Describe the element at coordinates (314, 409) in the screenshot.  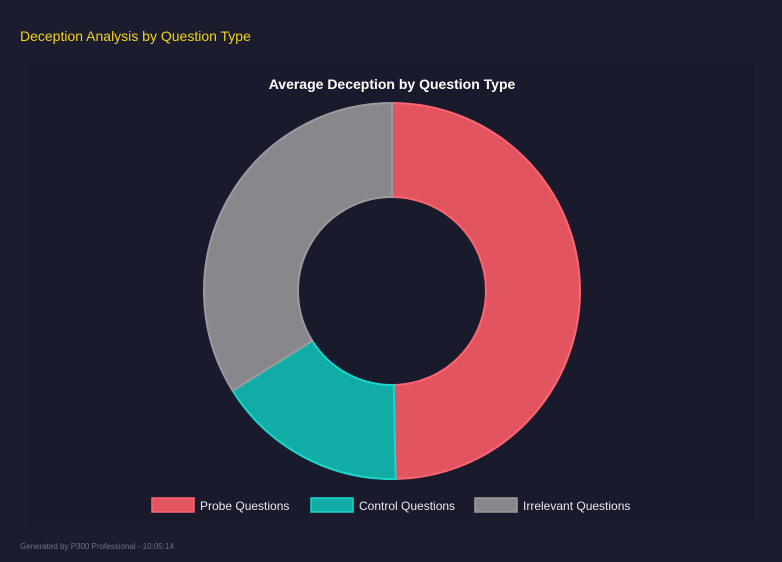
I see `slice-control-questions` at that location.